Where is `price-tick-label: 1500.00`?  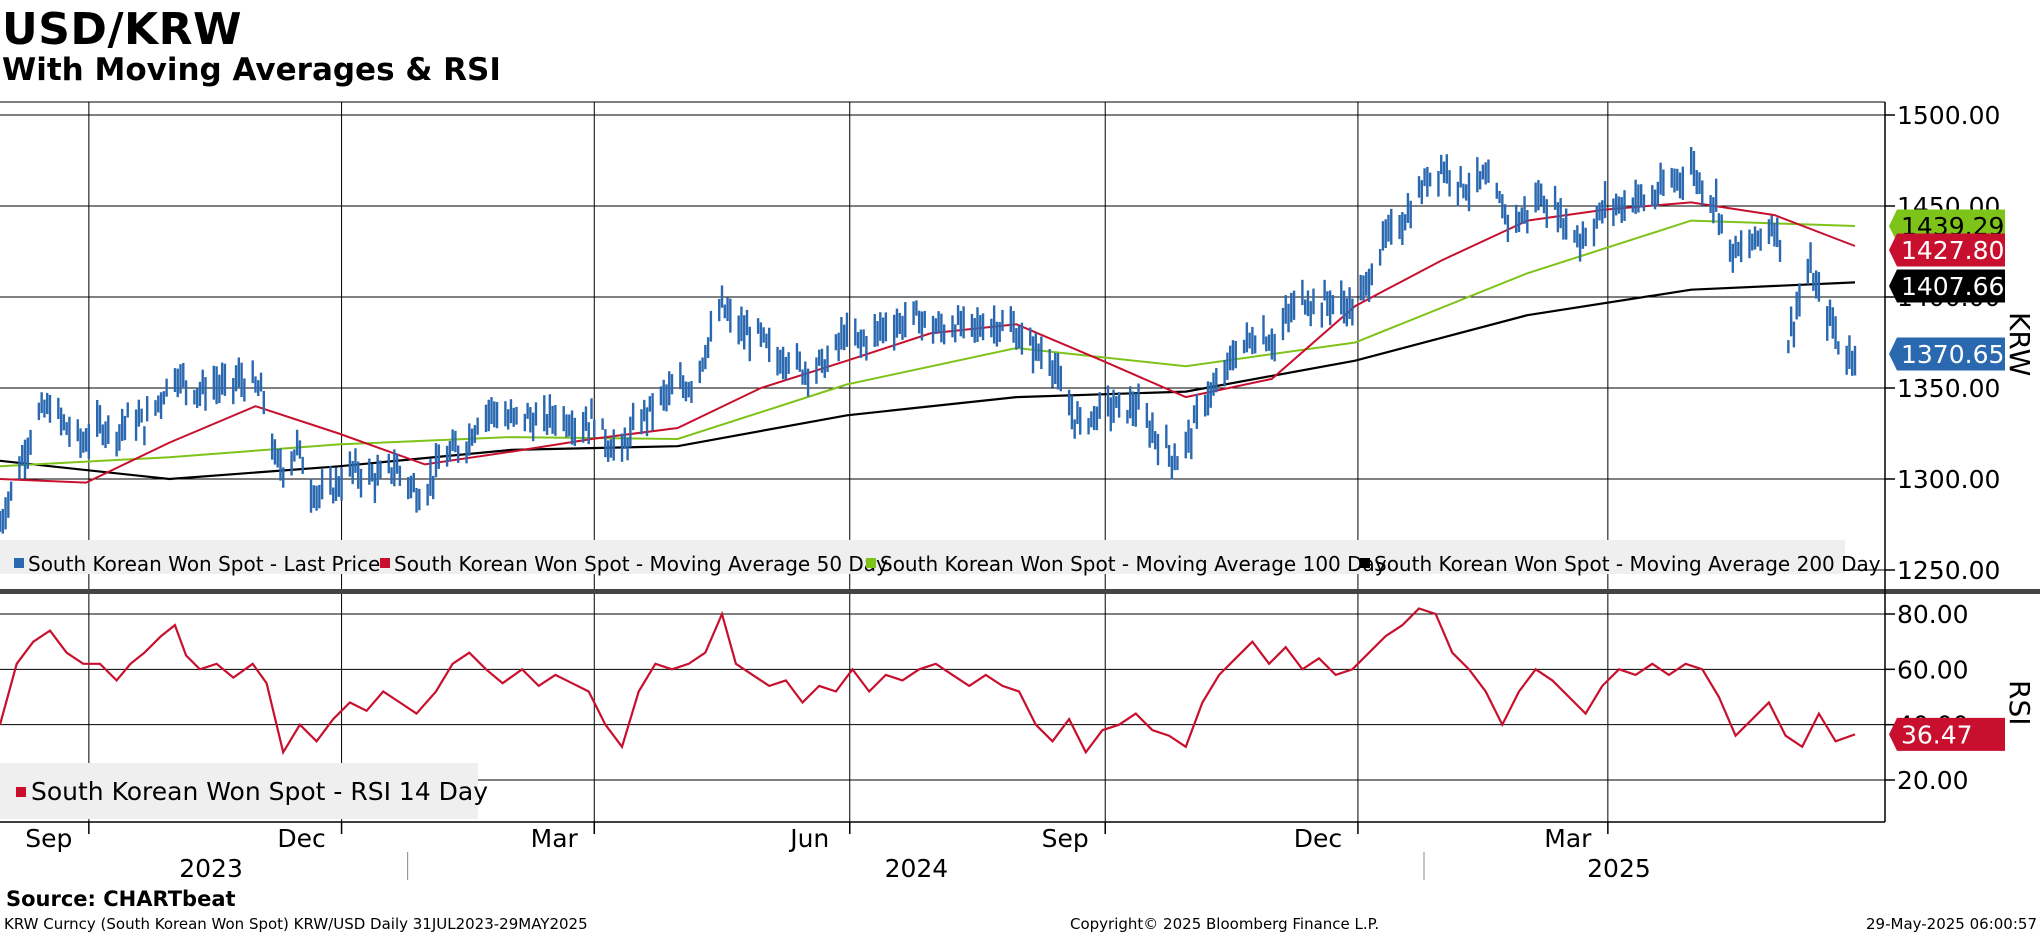 price-tick-label: 1500.00 is located at coordinates (1948, 115).